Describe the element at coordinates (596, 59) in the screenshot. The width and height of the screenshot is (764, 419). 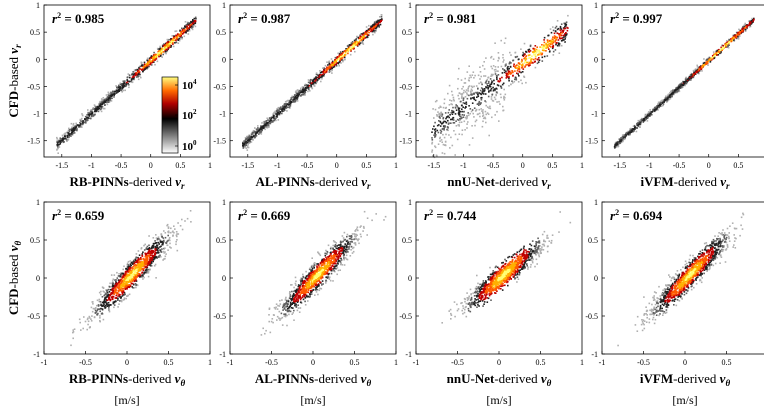
I see `y-tick-label: 0` at that location.